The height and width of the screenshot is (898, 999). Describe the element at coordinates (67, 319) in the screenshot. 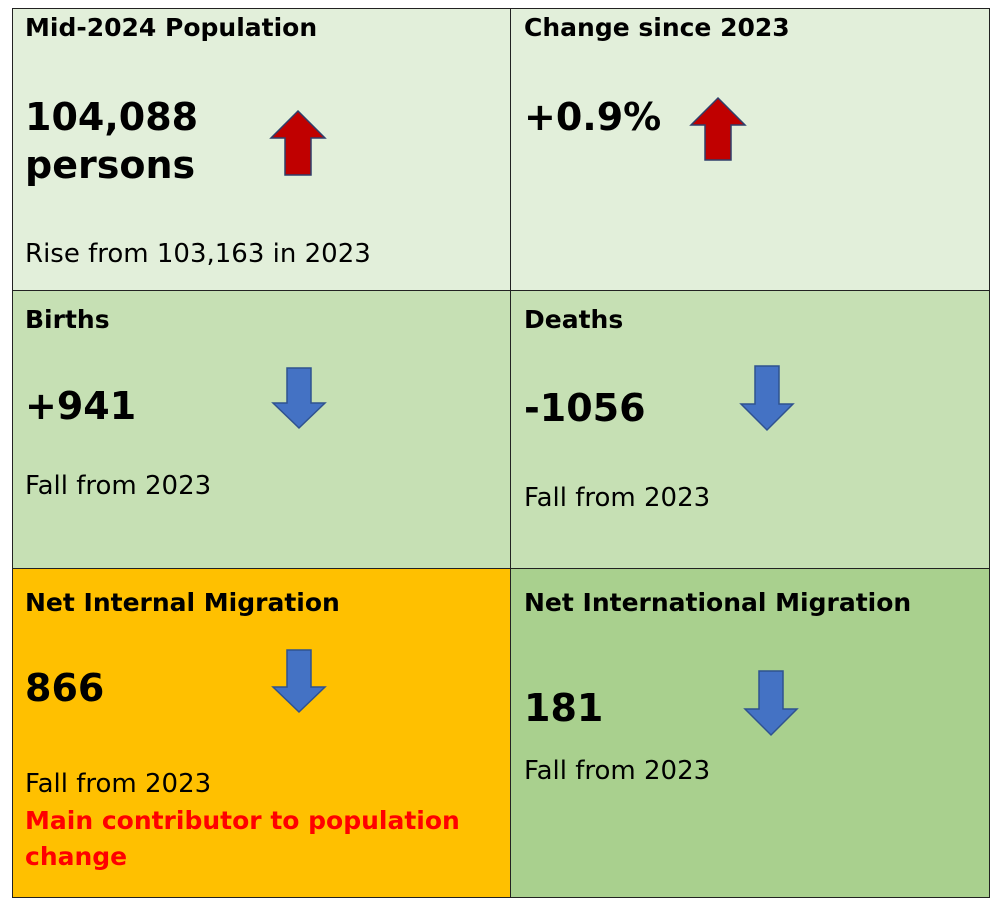

I see `cell-title: Births` at that location.